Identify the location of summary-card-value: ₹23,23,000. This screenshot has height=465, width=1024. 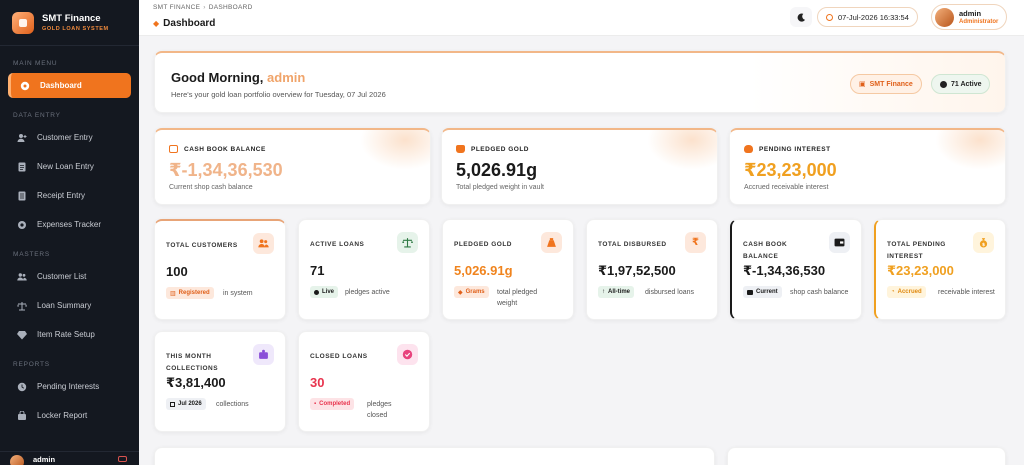
(790, 170).